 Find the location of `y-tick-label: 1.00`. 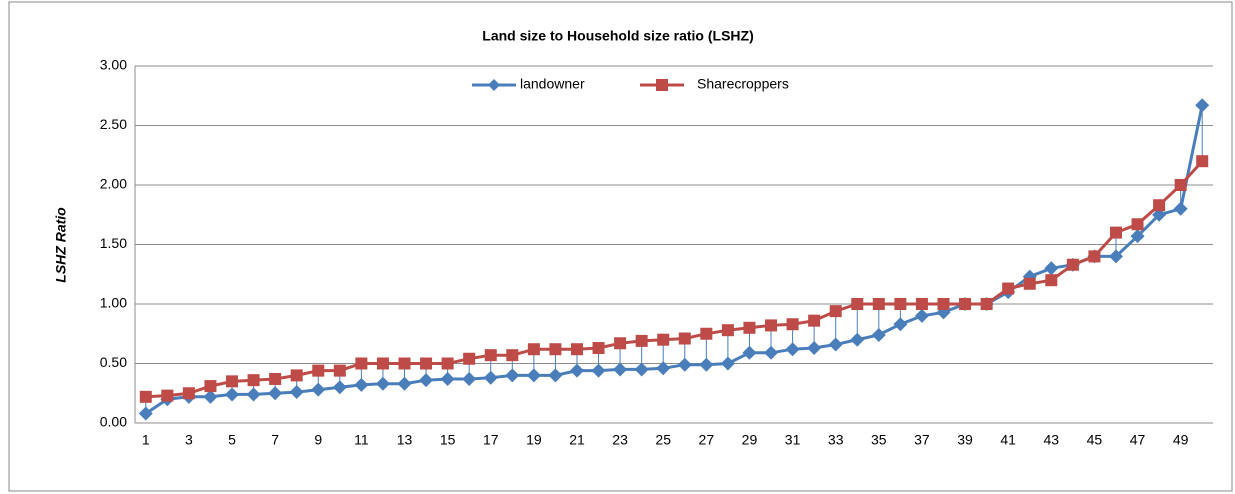

y-tick-label: 1.00 is located at coordinates (113, 303).